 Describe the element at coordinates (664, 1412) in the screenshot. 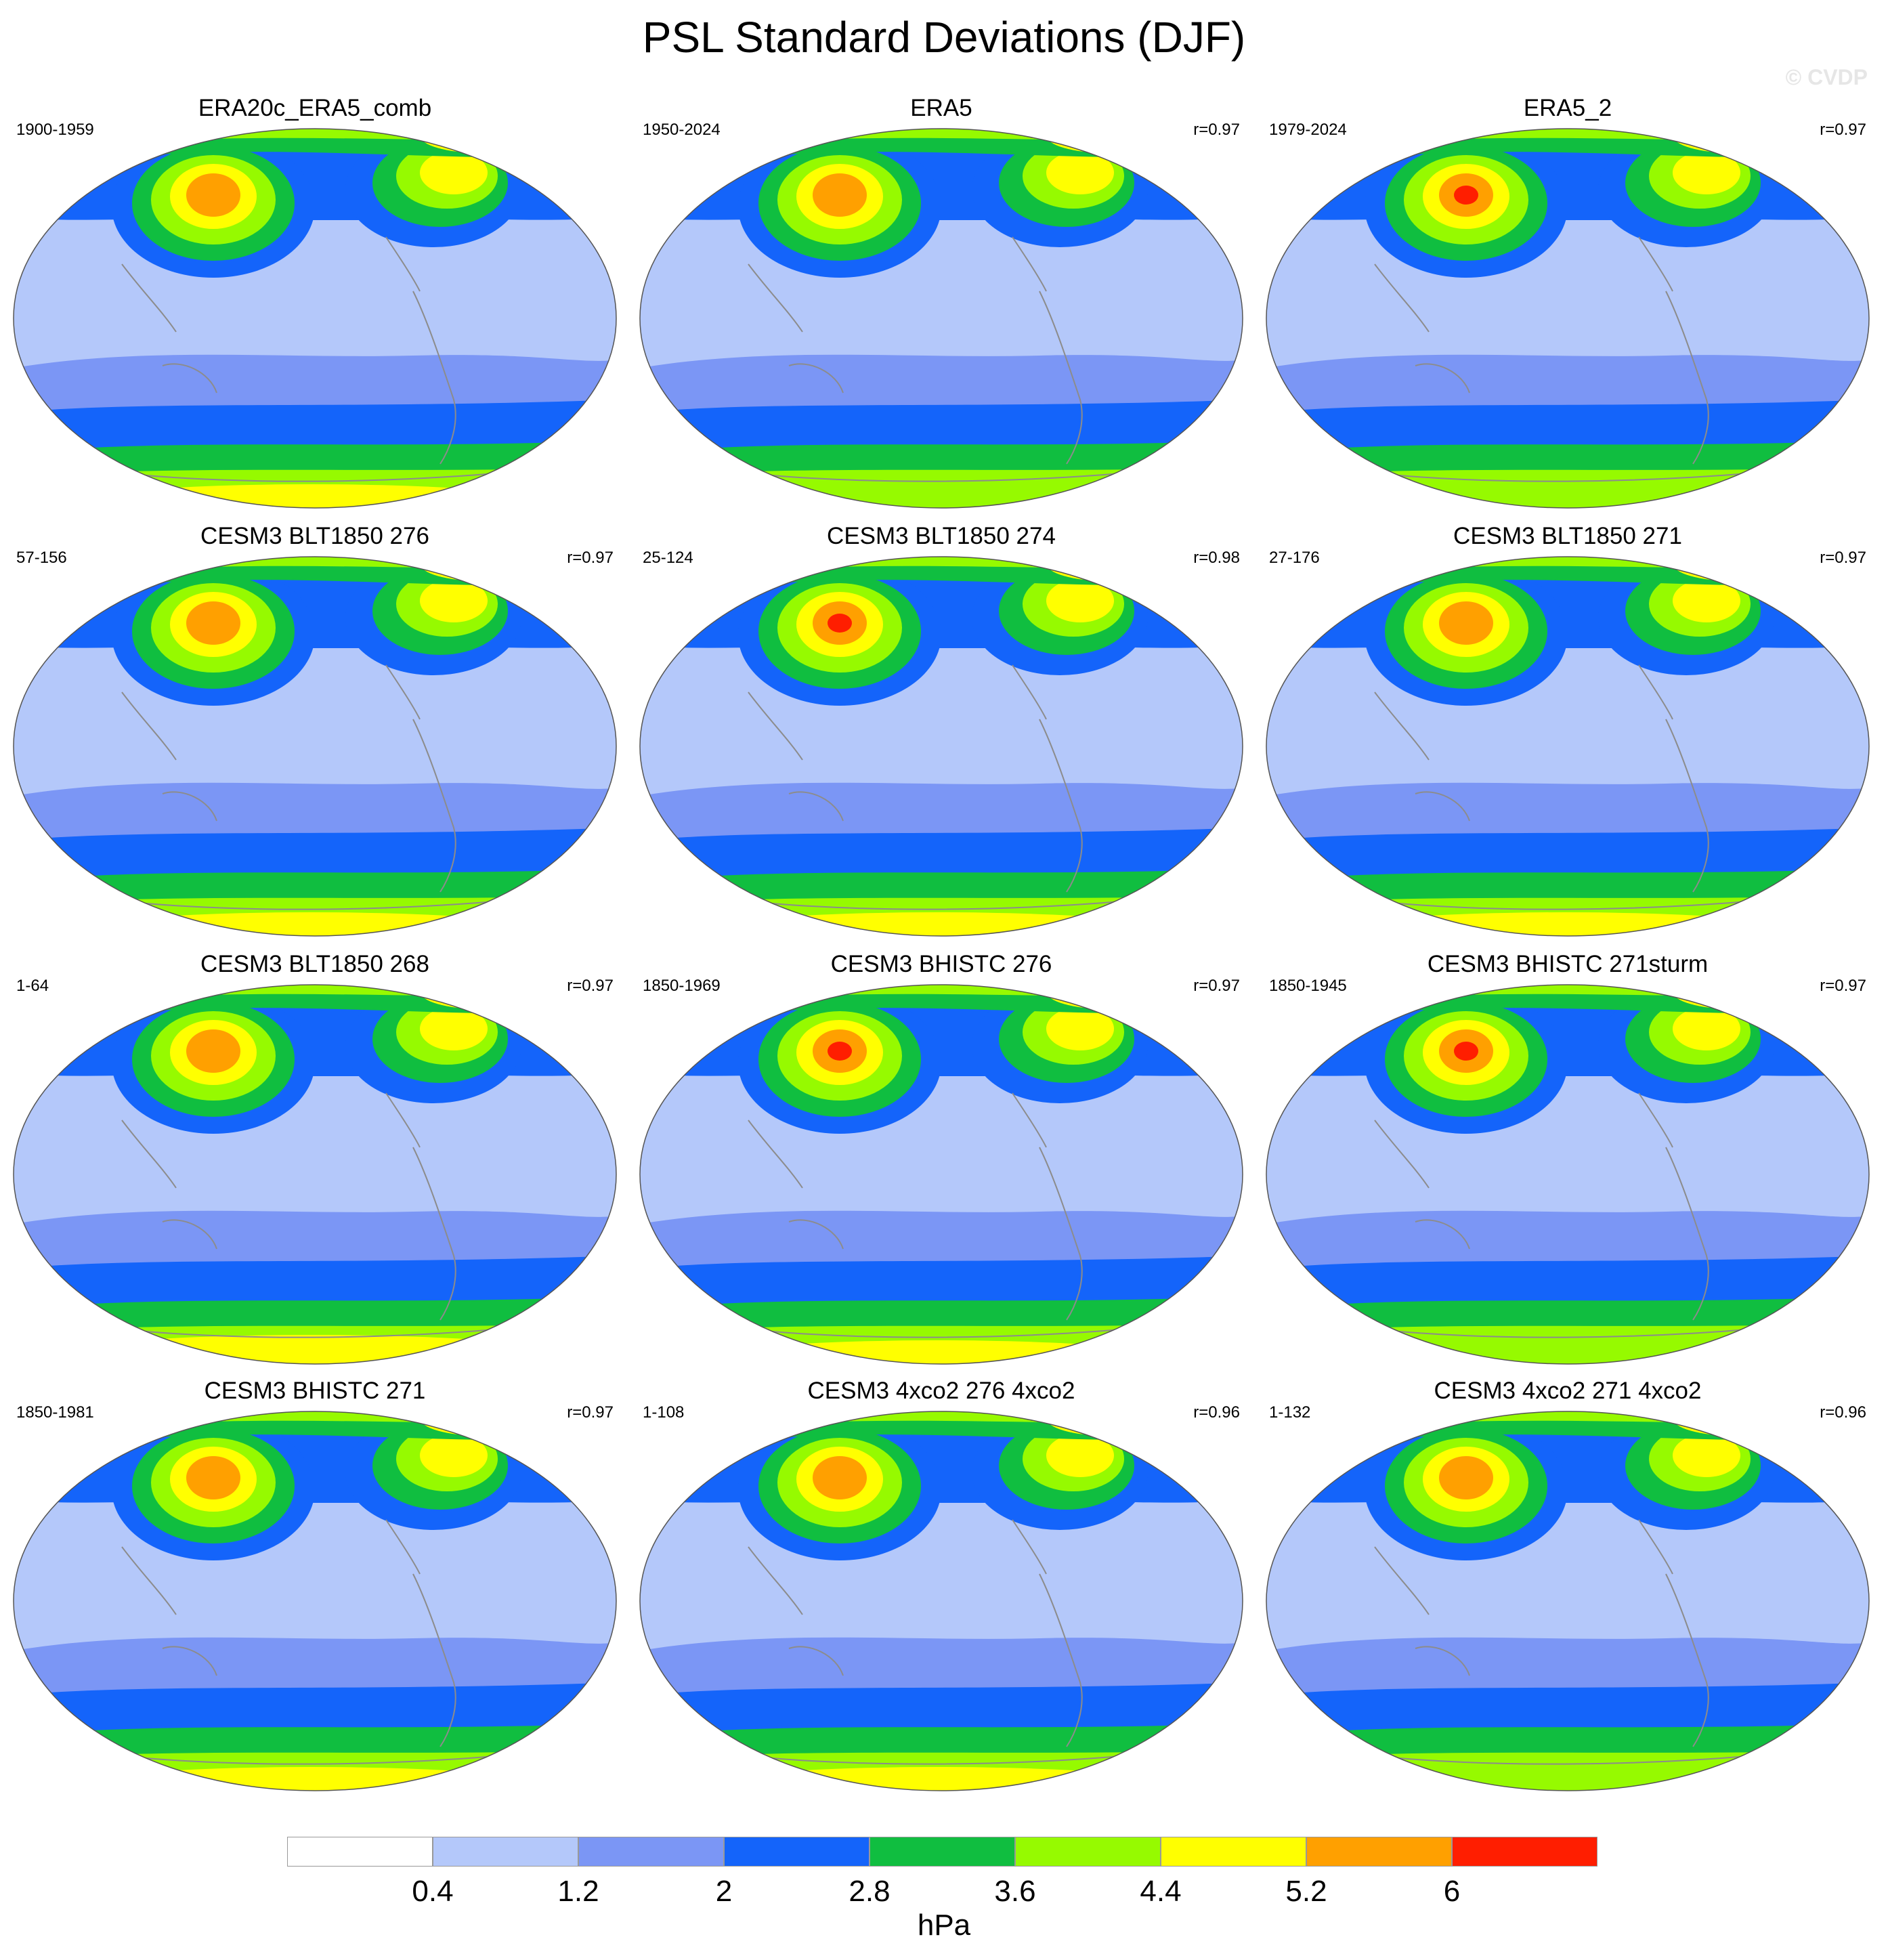

I see `panel-years: 1-108` at that location.